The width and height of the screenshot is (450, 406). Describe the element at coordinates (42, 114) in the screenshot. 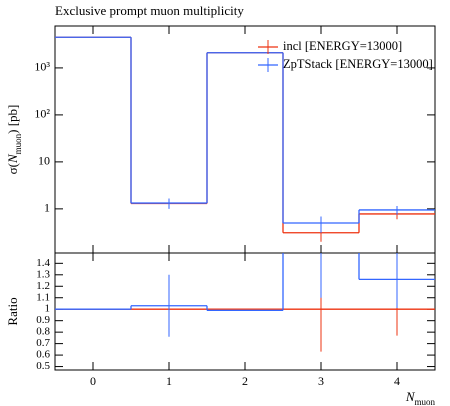

I see `y-tick-label: 10²` at that location.